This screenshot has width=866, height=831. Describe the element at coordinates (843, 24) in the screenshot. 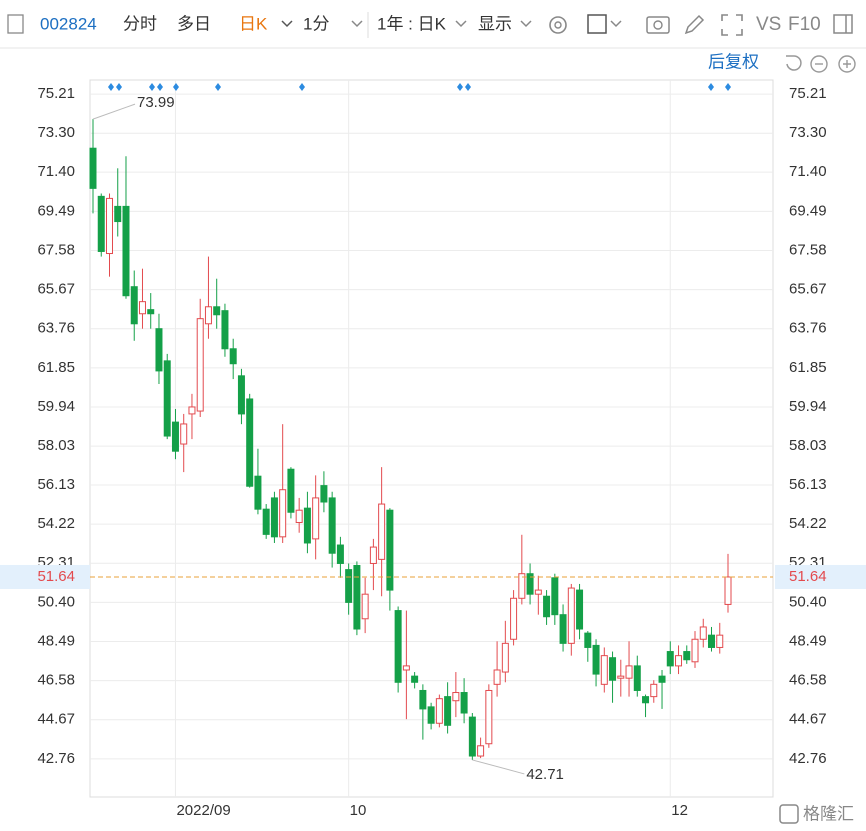

I see `panel-icon` at that location.